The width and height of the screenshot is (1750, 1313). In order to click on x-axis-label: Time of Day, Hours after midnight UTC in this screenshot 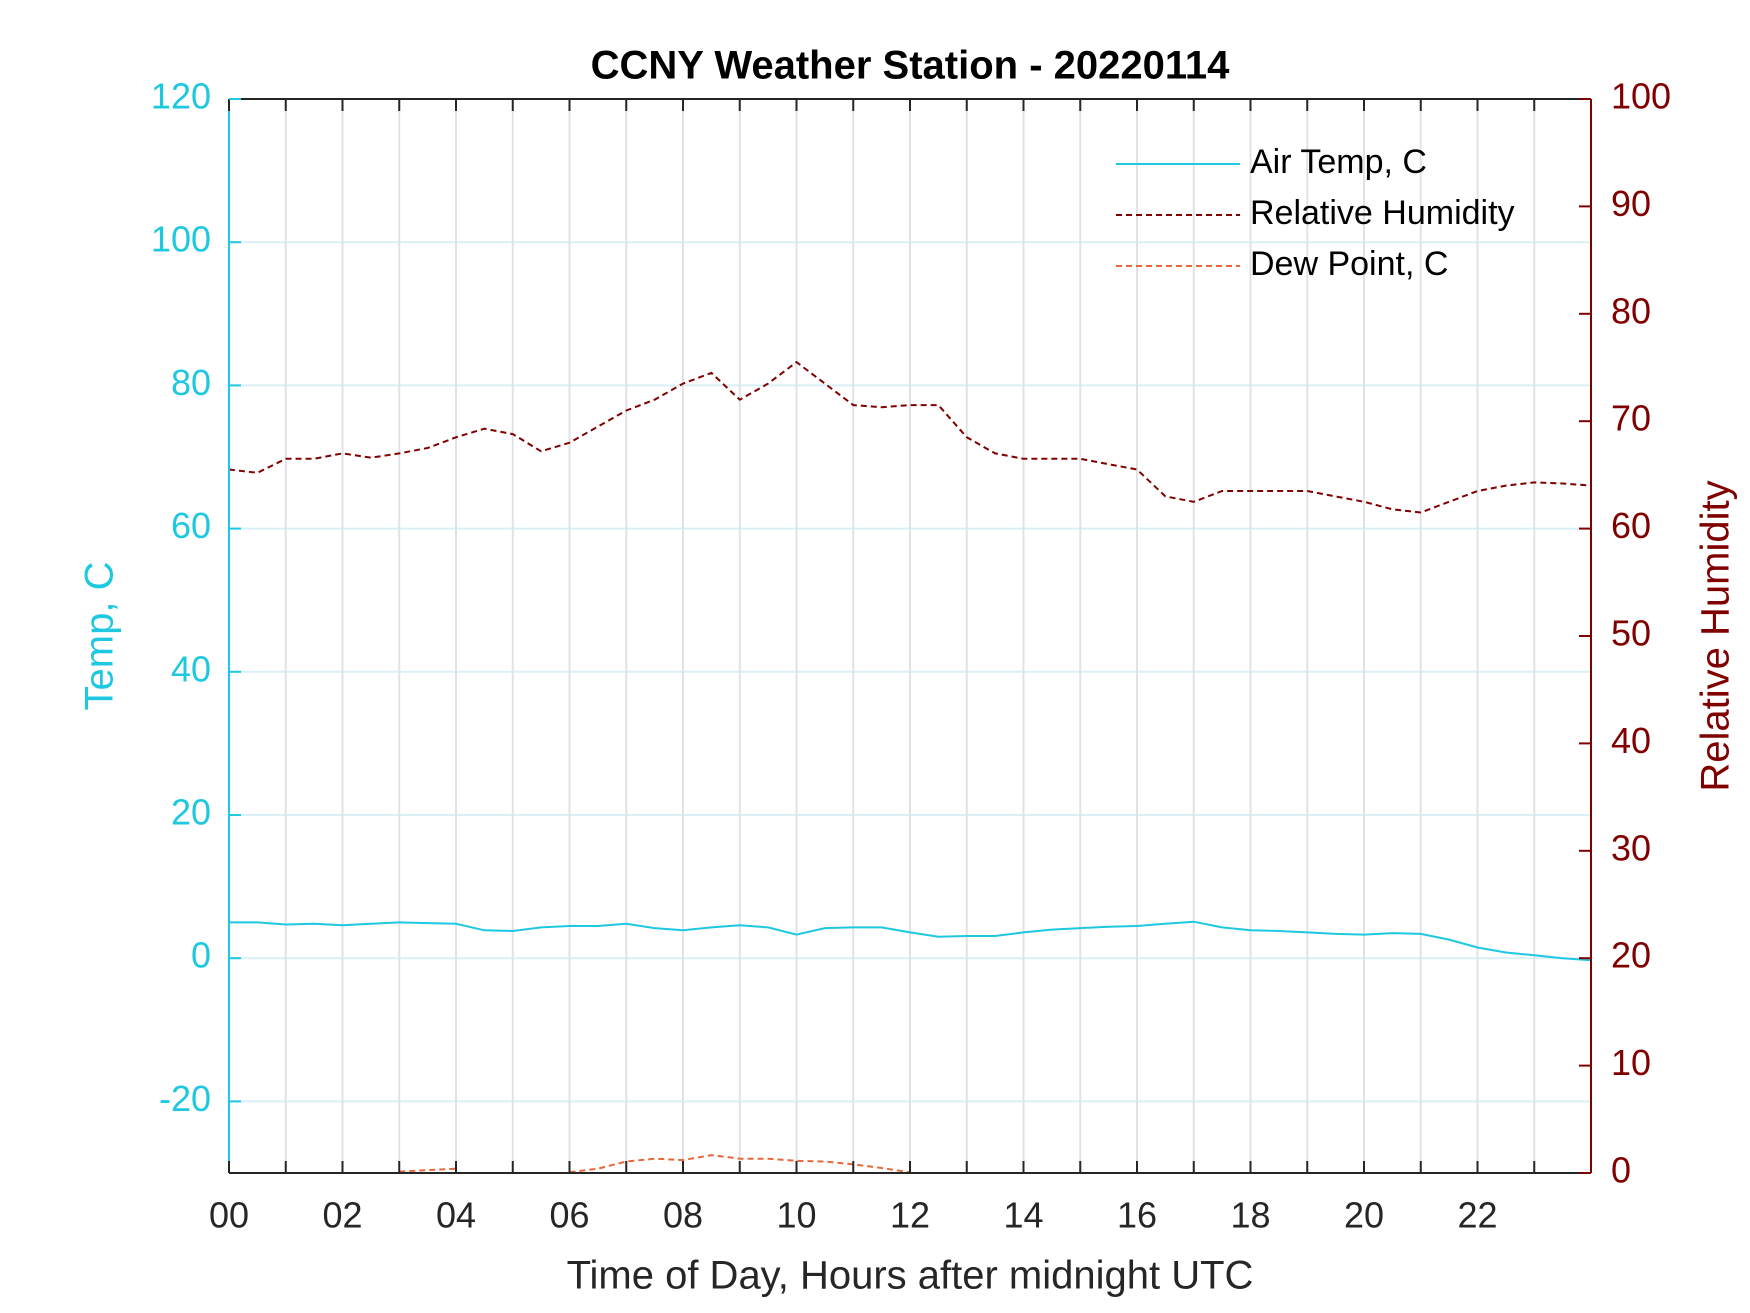, I will do `click(910, 1276)`.